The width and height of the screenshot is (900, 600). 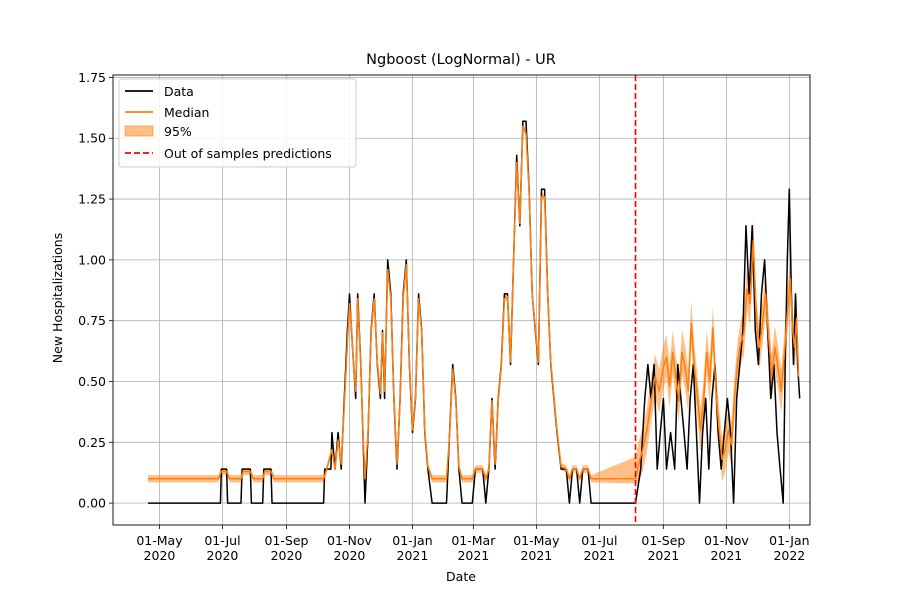 I want to click on x-tick-label-year: 2022, so click(x=789, y=555).